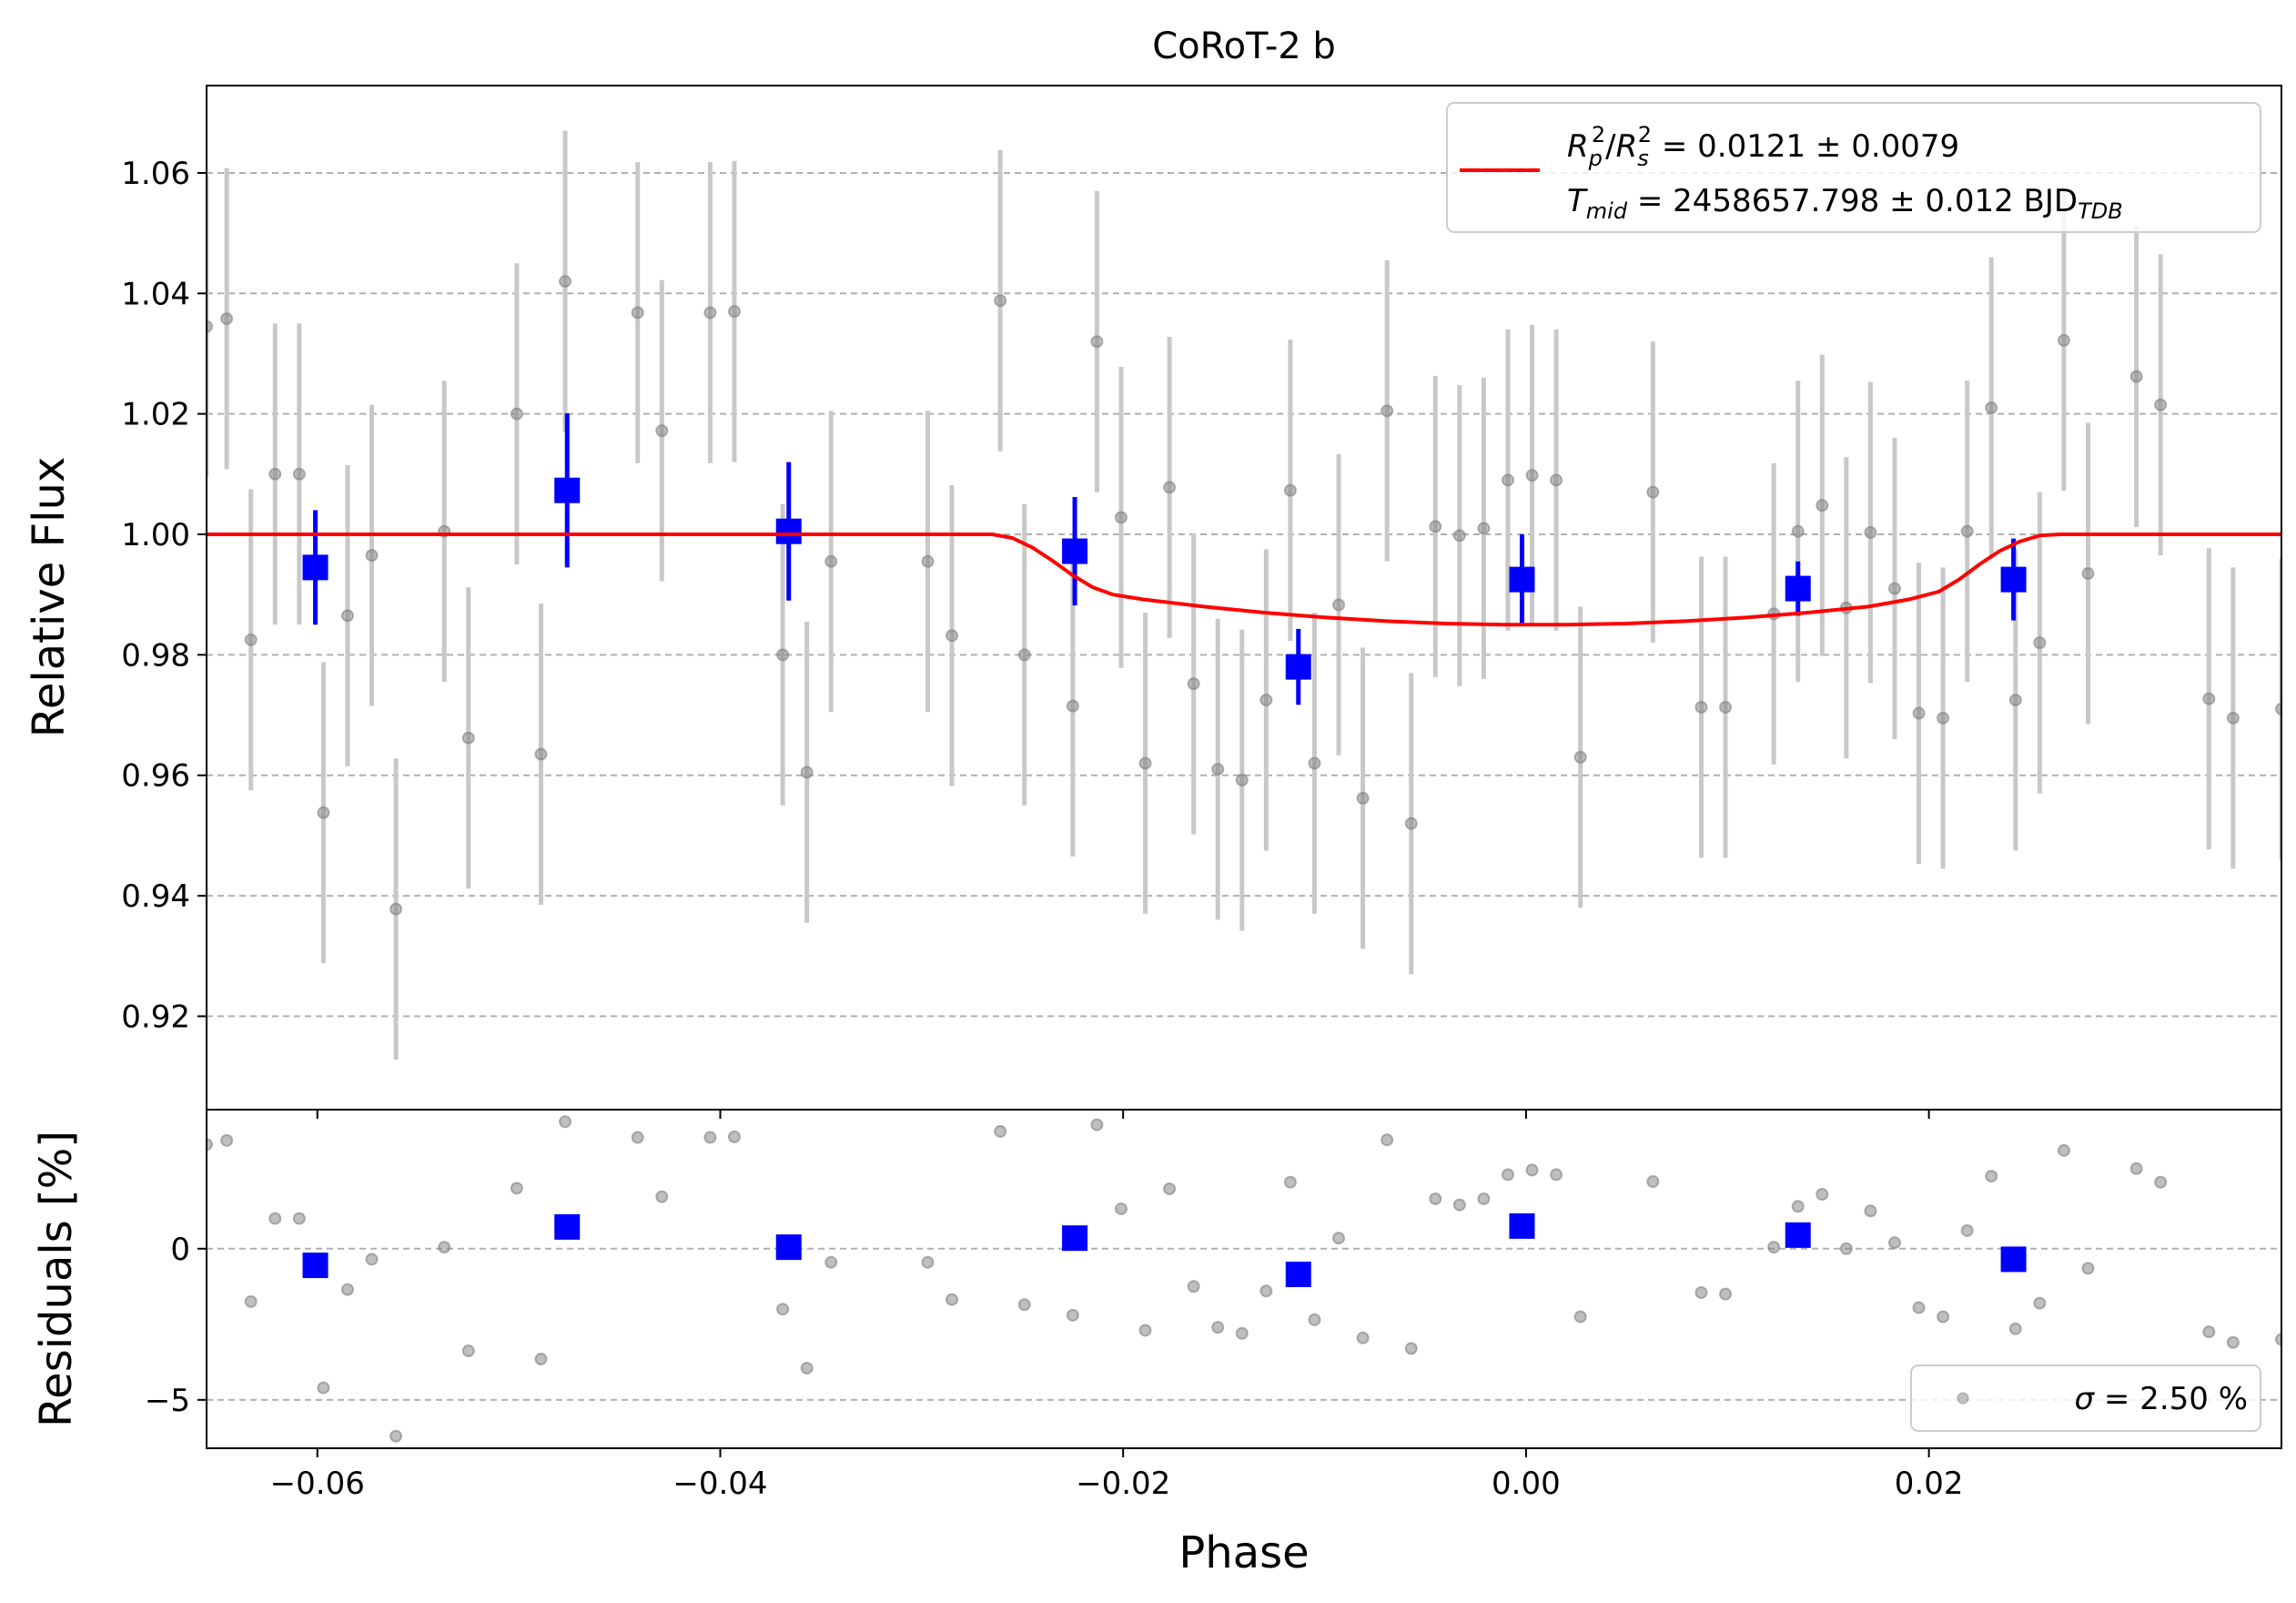 The width and height of the screenshot is (2296, 1603). I want to click on residuals-y-tick-label: 0, so click(180, 1250).